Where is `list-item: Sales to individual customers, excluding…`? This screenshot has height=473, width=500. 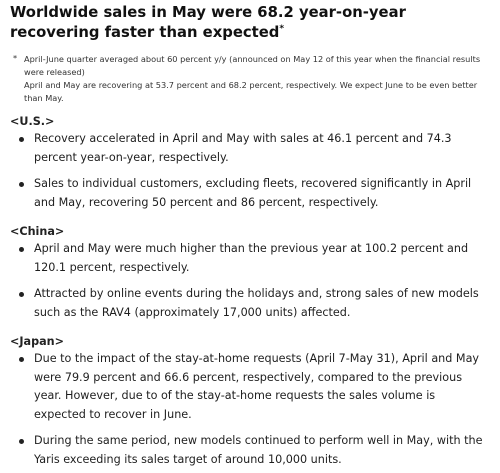
list-item: Sales to individual customers, excluding… is located at coordinates (250, 193).